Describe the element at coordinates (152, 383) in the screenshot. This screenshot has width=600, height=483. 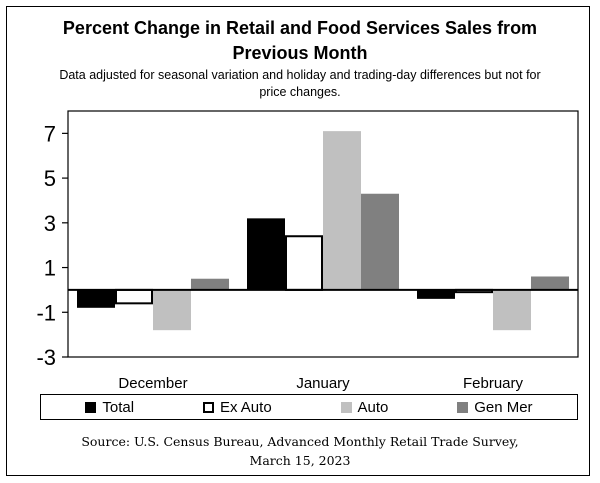
I see `x-category-label-december: December` at that location.